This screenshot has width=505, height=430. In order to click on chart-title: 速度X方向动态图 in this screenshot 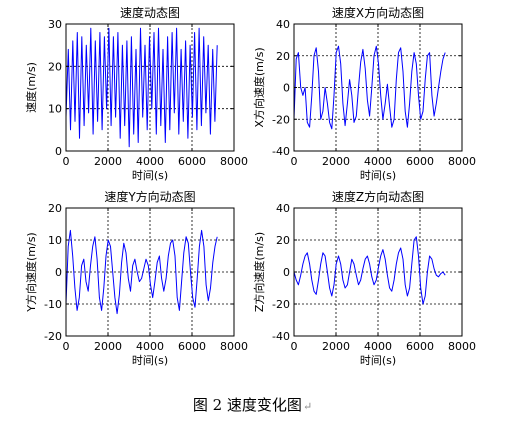, I will do `click(378, 12)`.